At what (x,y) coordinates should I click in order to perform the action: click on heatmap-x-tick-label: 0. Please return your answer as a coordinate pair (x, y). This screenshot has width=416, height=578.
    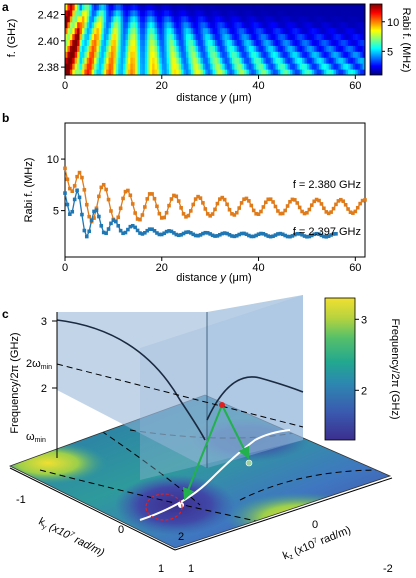
    Looking at the image, I should click on (65, 86).